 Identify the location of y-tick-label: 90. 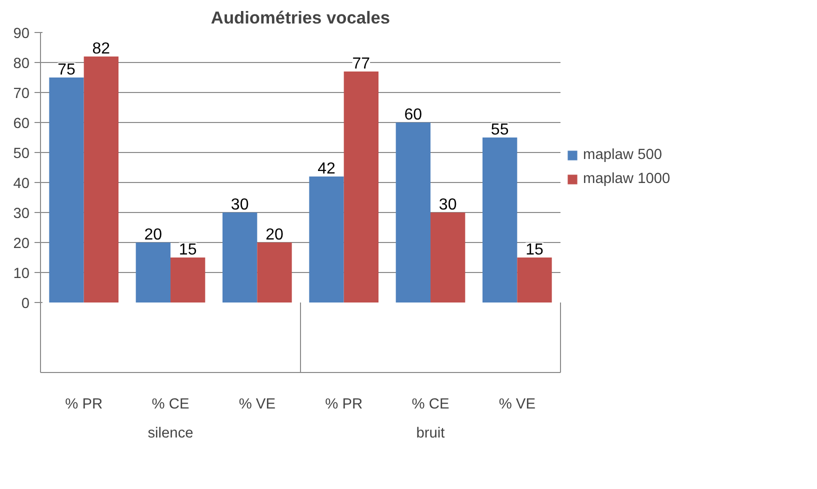
(21, 34).